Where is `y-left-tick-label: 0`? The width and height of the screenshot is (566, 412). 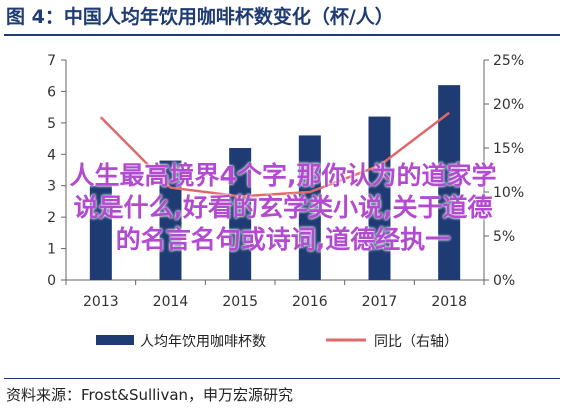 y-left-tick-label: 0 is located at coordinates (51, 281).